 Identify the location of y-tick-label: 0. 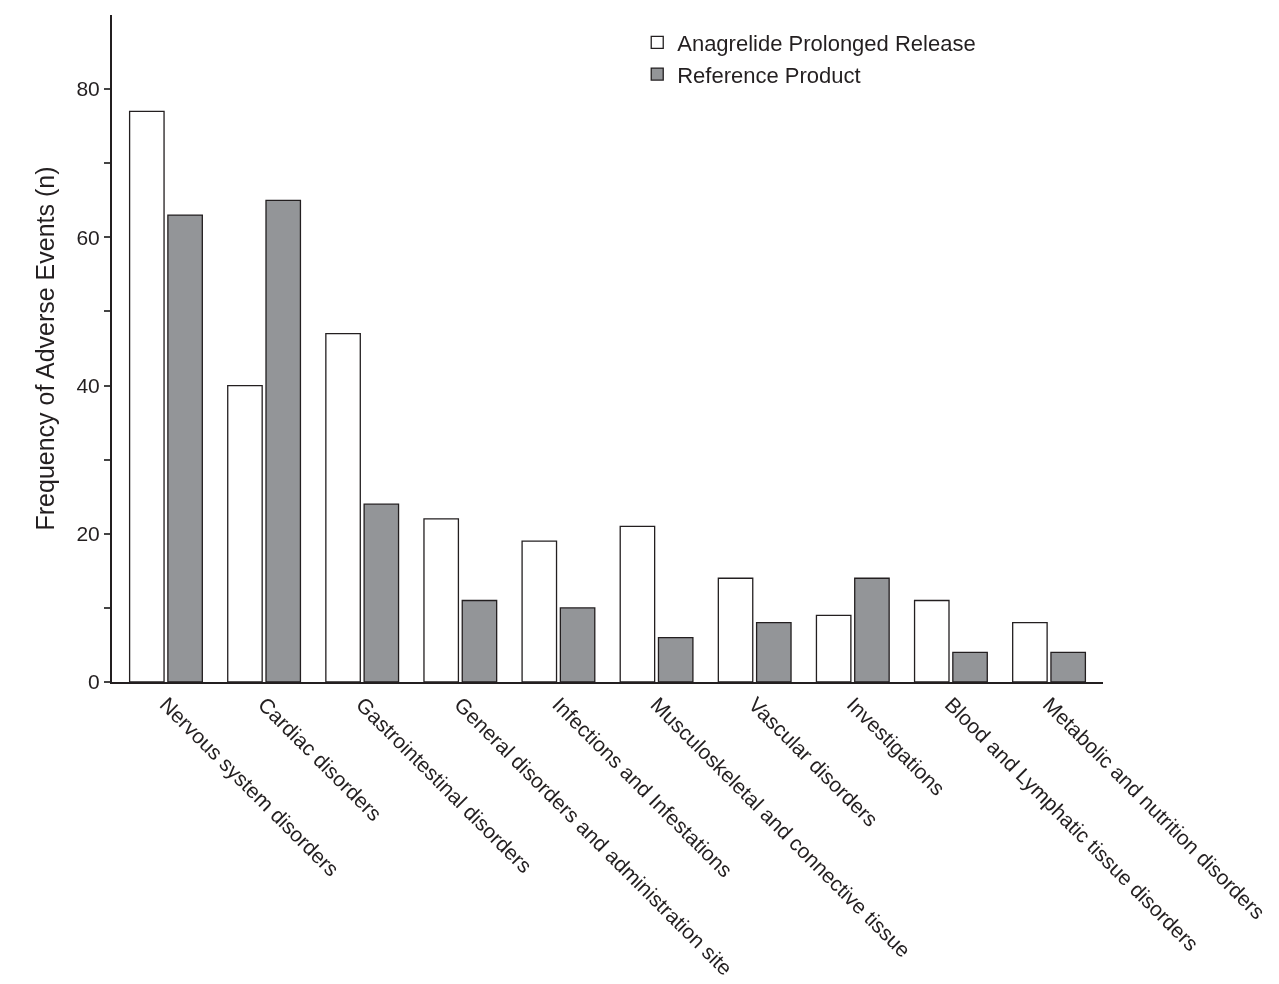
(94, 682).